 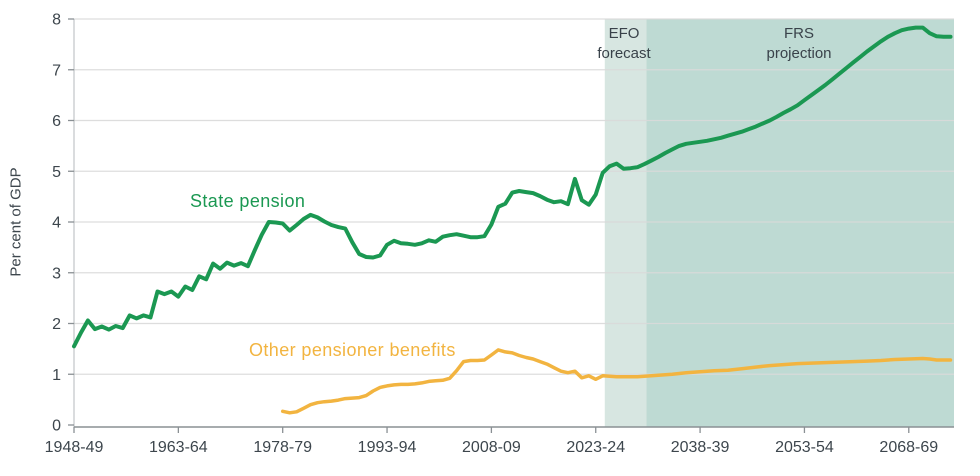 What do you see at coordinates (352, 350) in the screenshot?
I see `other-pensioner-benefits-series-label: Other pensioner benefits` at bounding box center [352, 350].